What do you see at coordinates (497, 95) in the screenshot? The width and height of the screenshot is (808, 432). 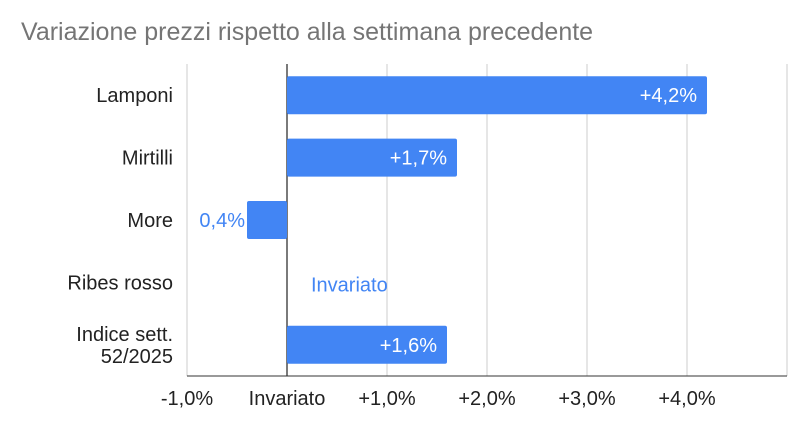 I see `bar-lamponi` at bounding box center [497, 95].